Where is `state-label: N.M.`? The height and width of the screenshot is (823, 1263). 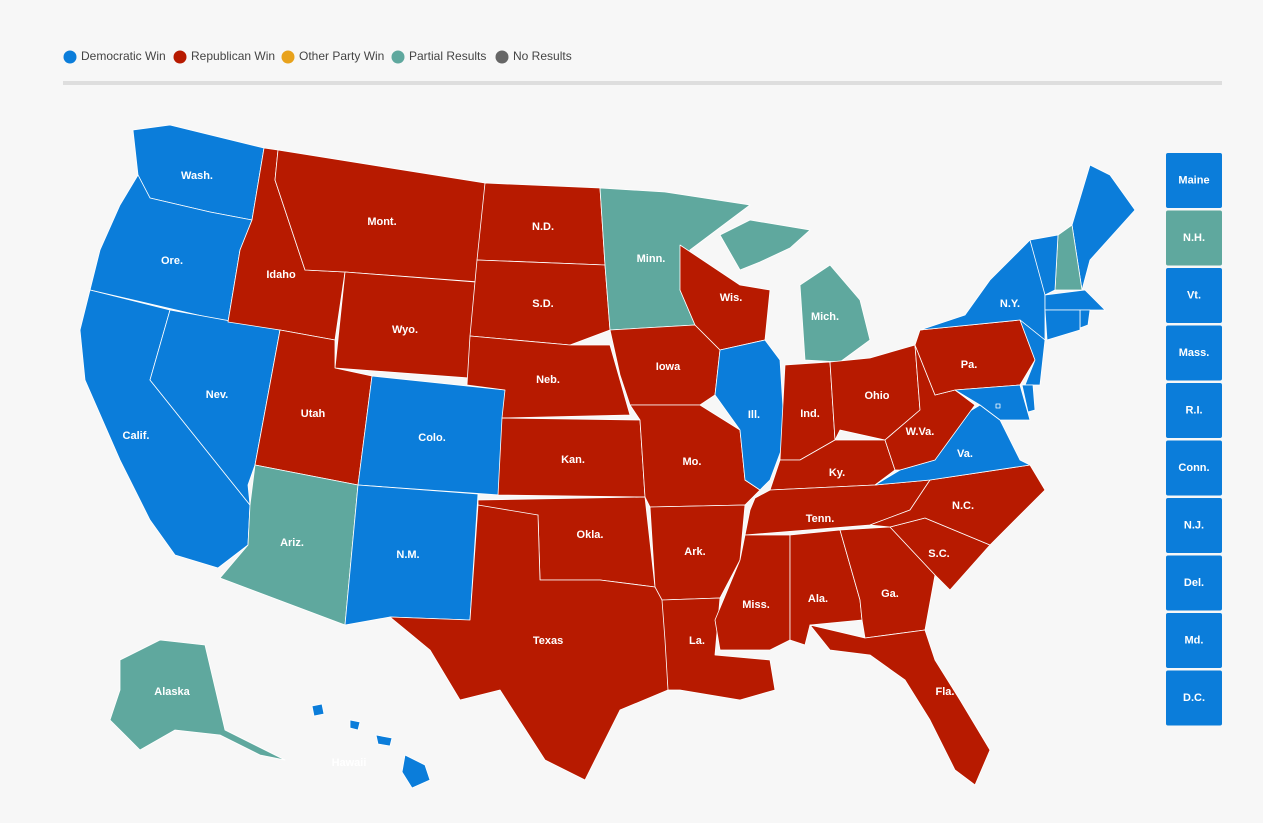 state-label: N.M. is located at coordinates (407, 555).